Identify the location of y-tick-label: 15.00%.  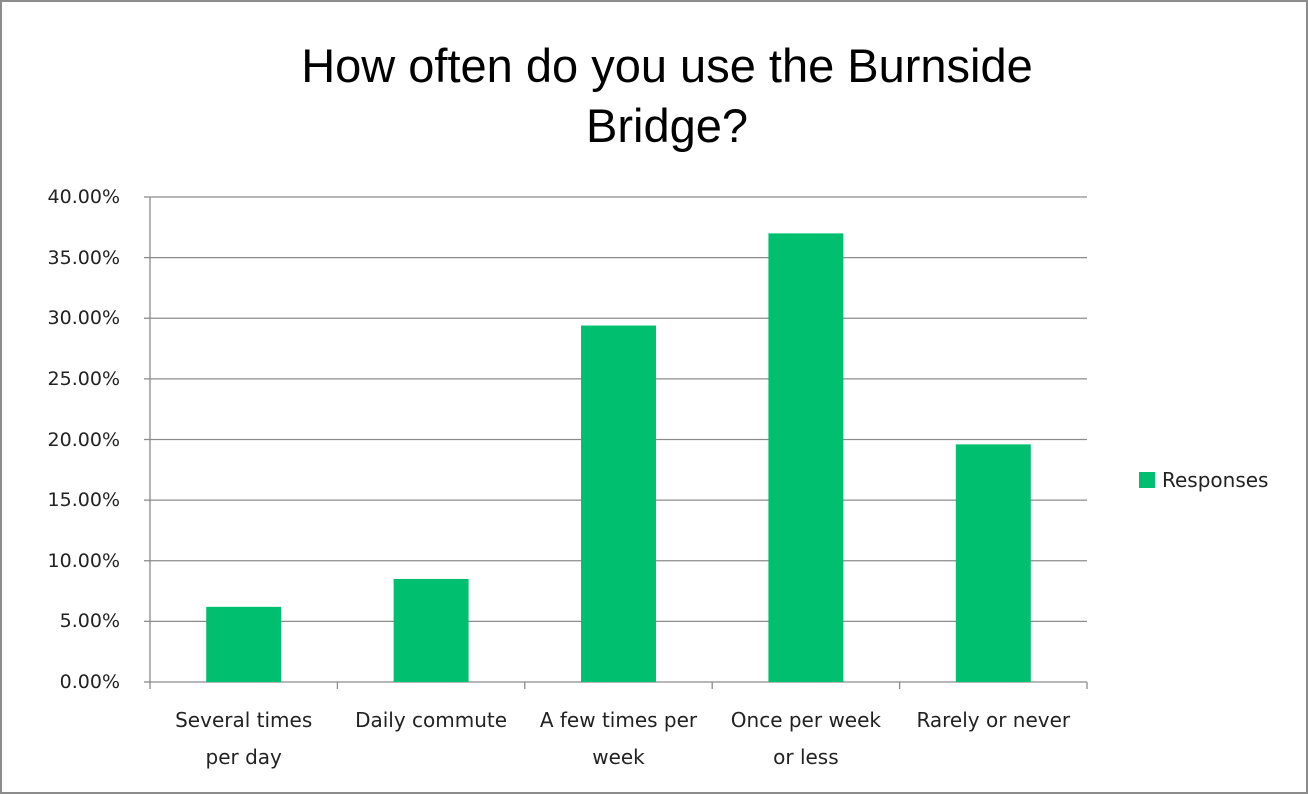
(83, 500).